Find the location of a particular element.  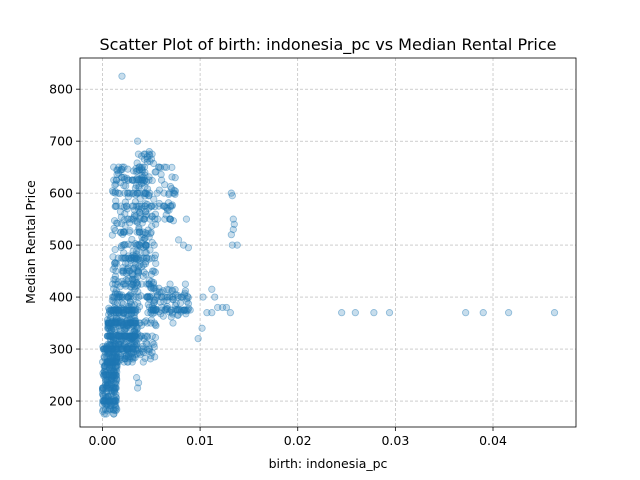

y-tick-label: 200 is located at coordinates (61, 401).